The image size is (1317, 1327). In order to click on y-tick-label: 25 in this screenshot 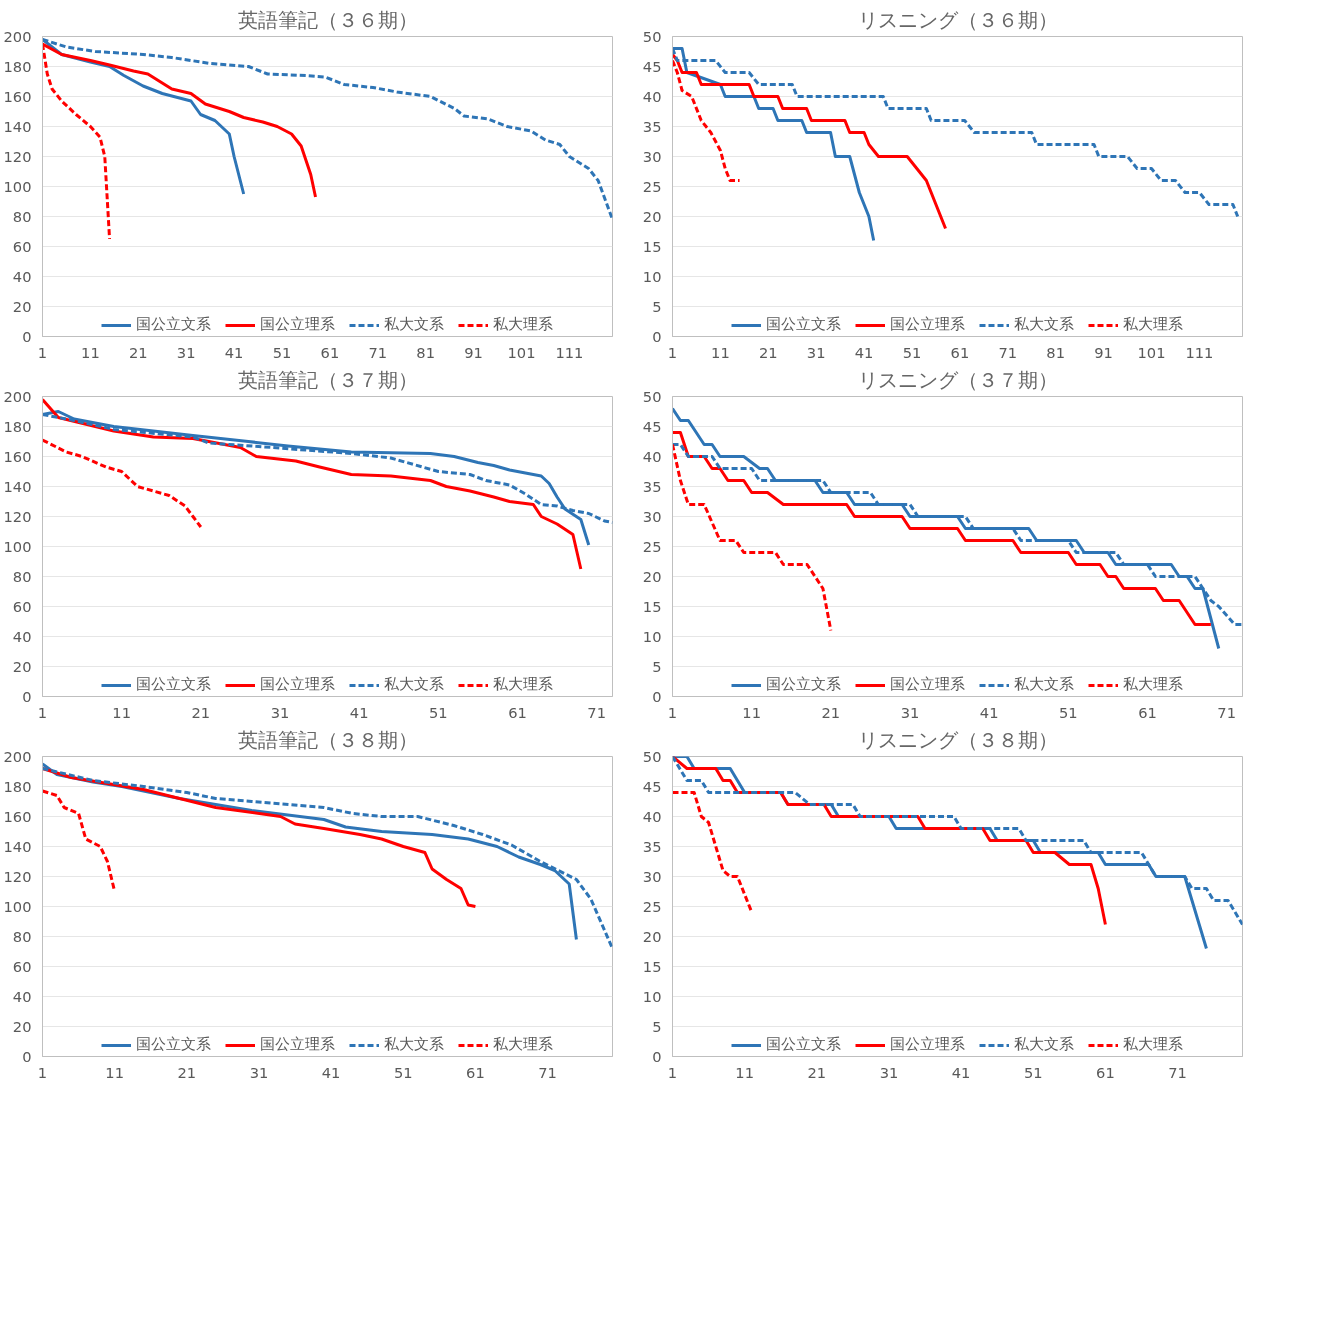, I will do `click(652, 906)`.